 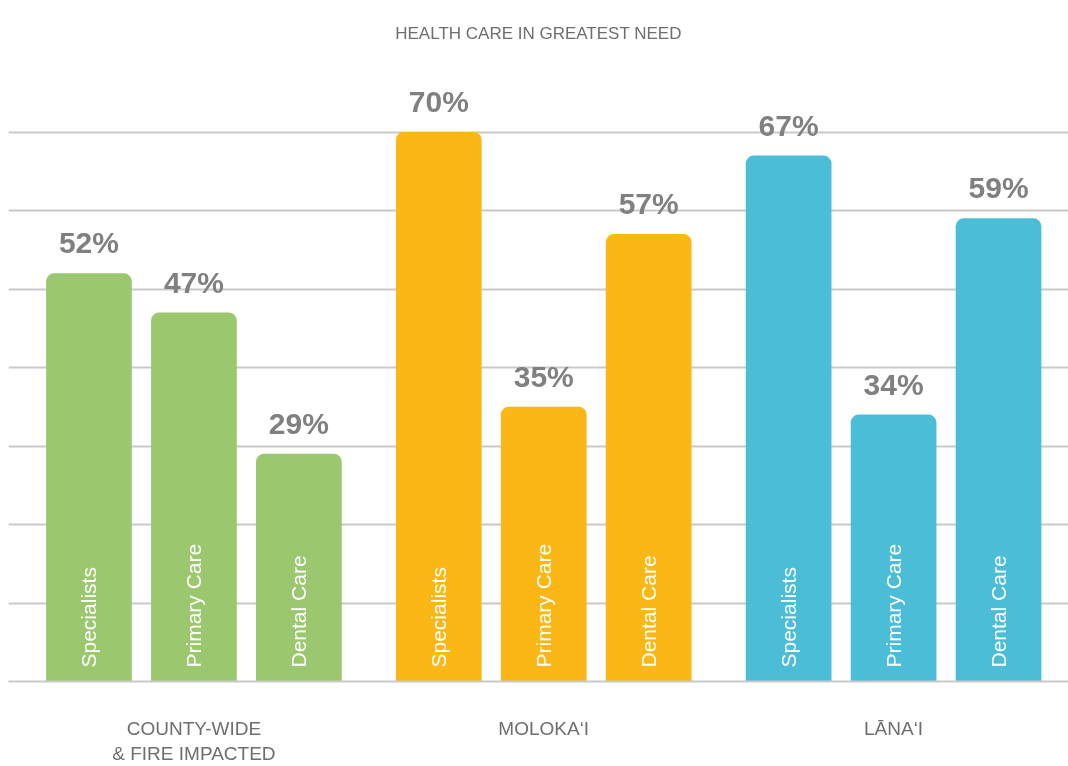 What do you see at coordinates (543, 376) in the screenshot?
I see `data-label: 35%` at bounding box center [543, 376].